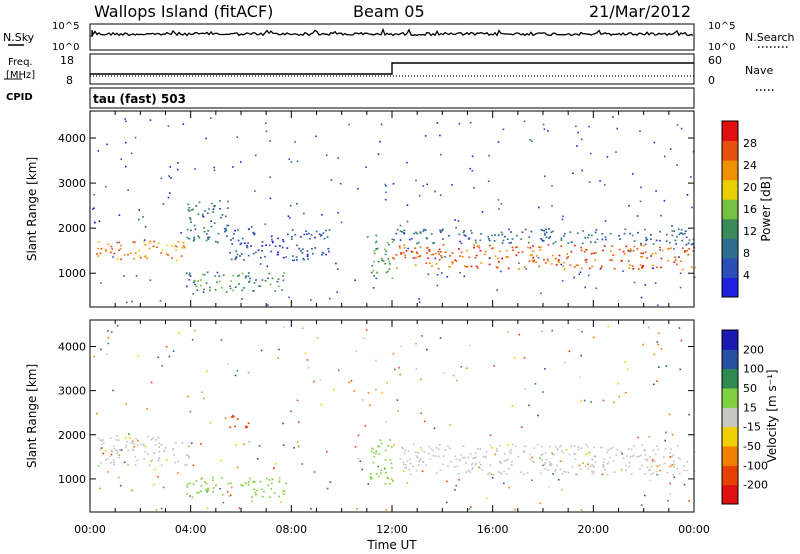 Image resolution: width=800 pixels, height=554 pixels. What do you see at coordinates (69, 80) in the screenshot?
I see `freq-tick-low: 8` at bounding box center [69, 80].